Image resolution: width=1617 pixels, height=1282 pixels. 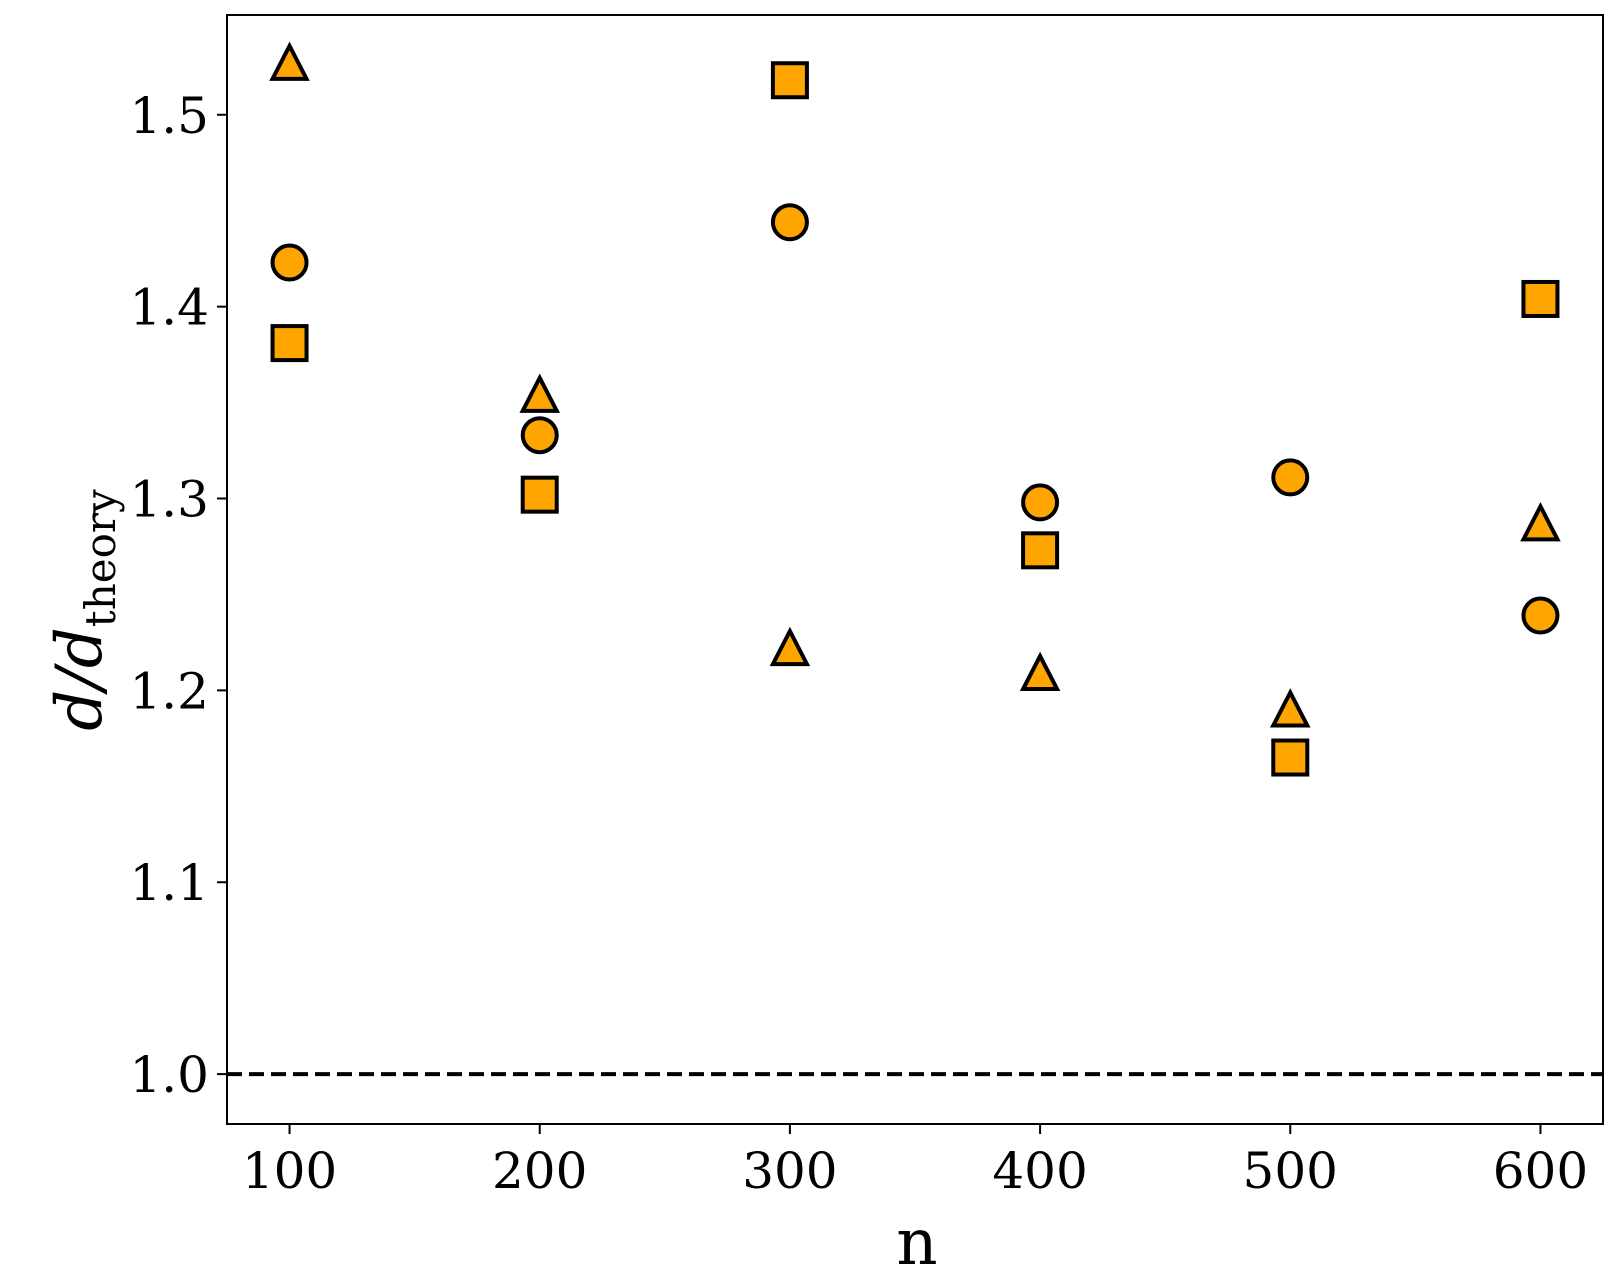 I want to click on x-tick-label: 300, so click(x=789, y=1171).